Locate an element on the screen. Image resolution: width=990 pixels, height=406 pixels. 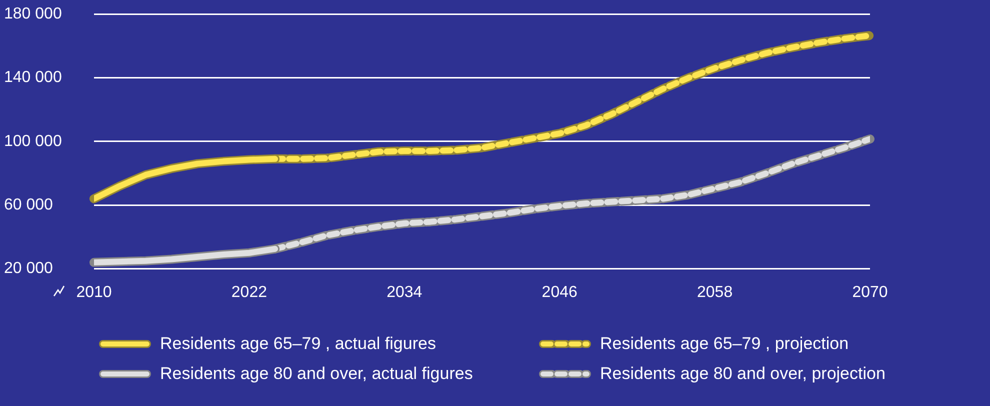
y-tick-label: 180 000 is located at coordinates (33, 13).